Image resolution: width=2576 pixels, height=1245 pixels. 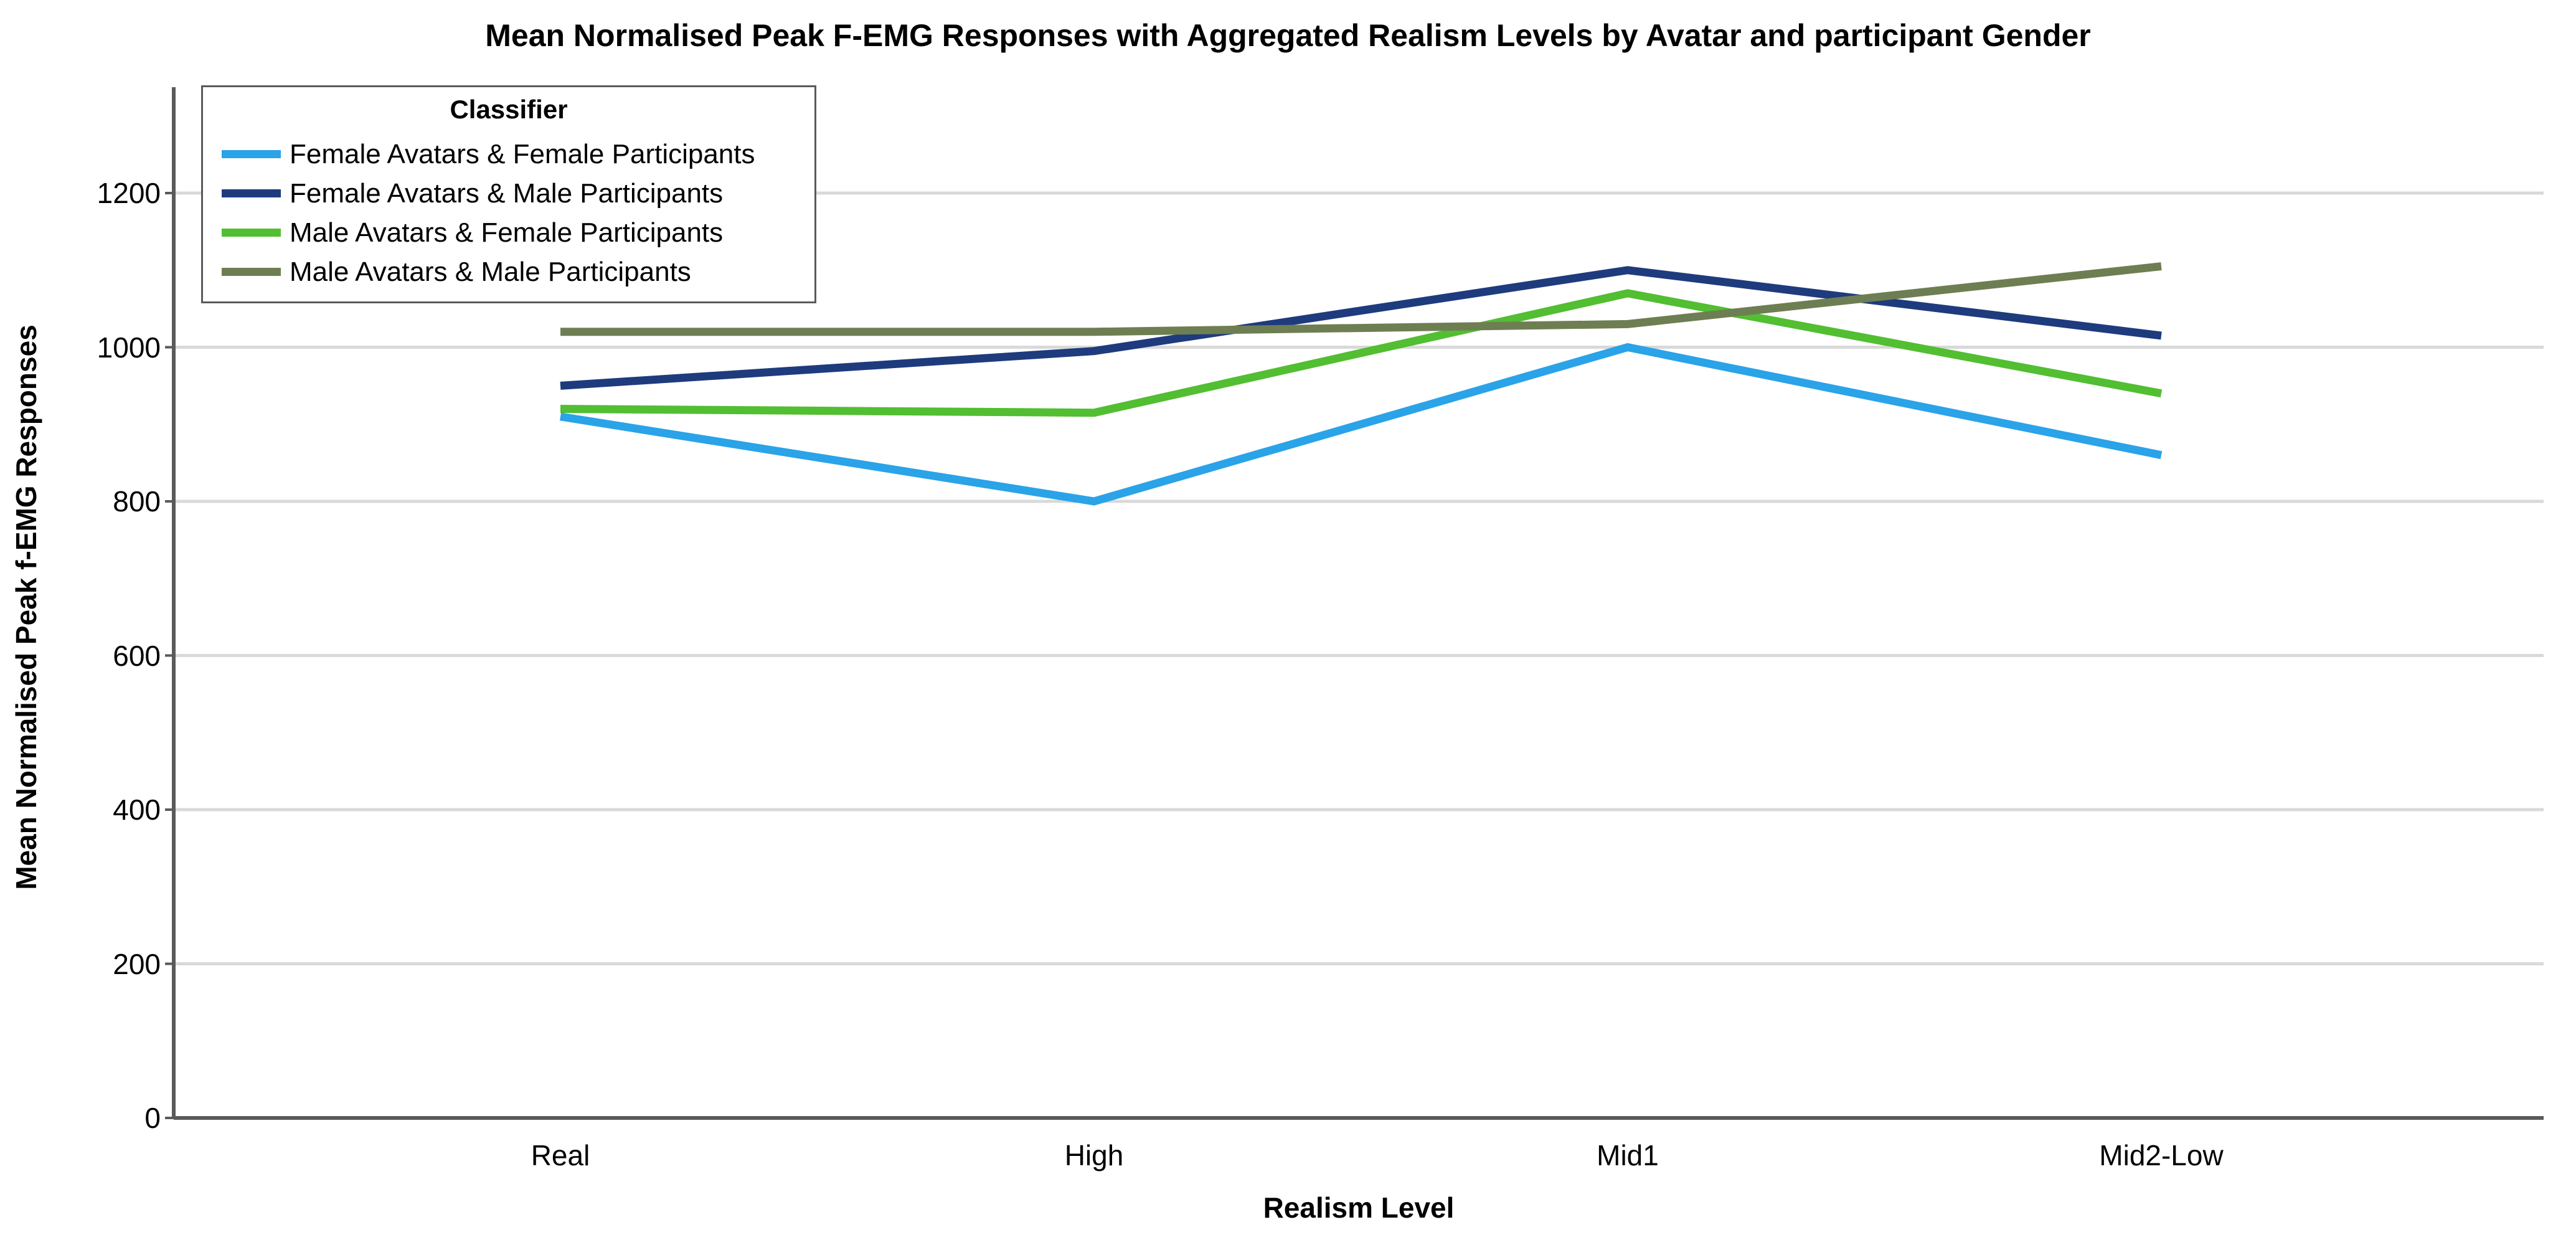 I want to click on legend-item: Female Avatars & Male Participants, so click(x=515, y=193).